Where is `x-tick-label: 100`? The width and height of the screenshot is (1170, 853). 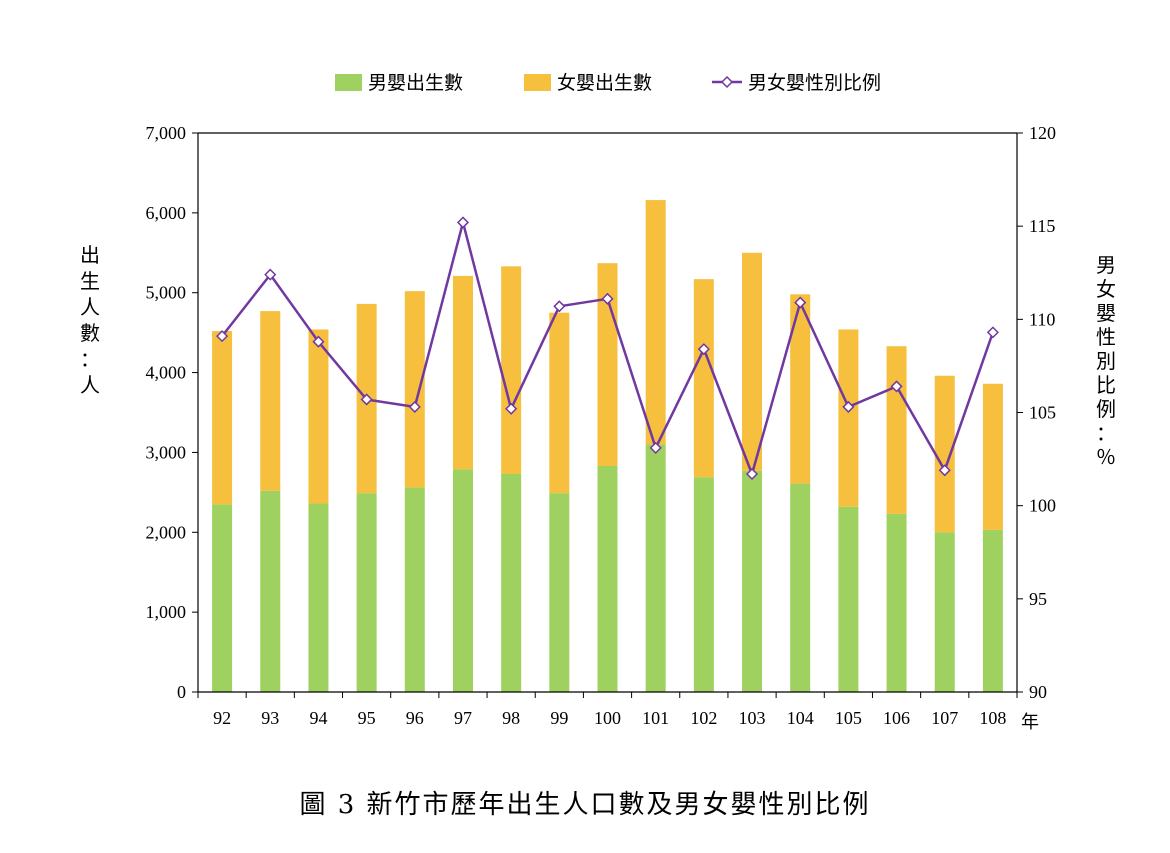 x-tick-label: 100 is located at coordinates (607, 718).